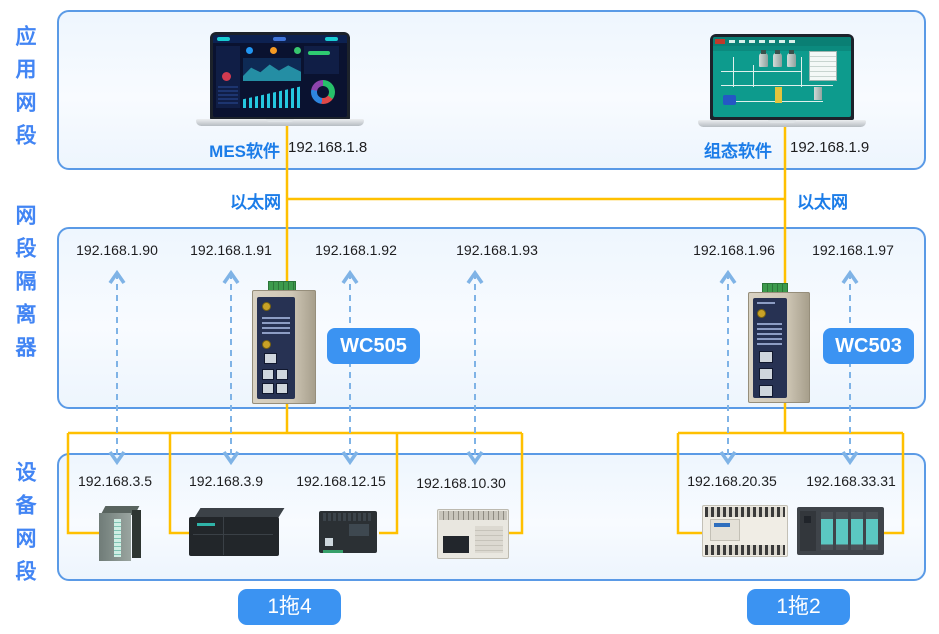 The width and height of the screenshot is (939, 634). Describe the element at coordinates (807, 519) in the screenshot. I see `plc6-psu-window` at that location.